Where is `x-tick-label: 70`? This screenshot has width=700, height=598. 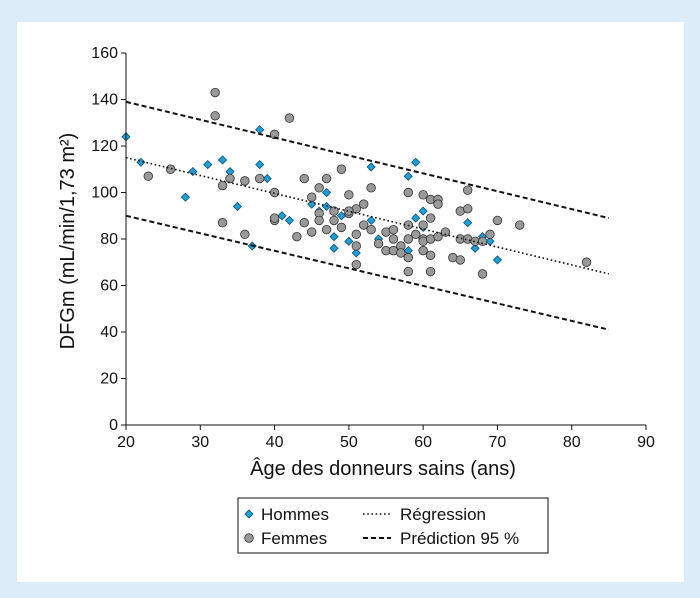
x-tick-label: 70 is located at coordinates (498, 442).